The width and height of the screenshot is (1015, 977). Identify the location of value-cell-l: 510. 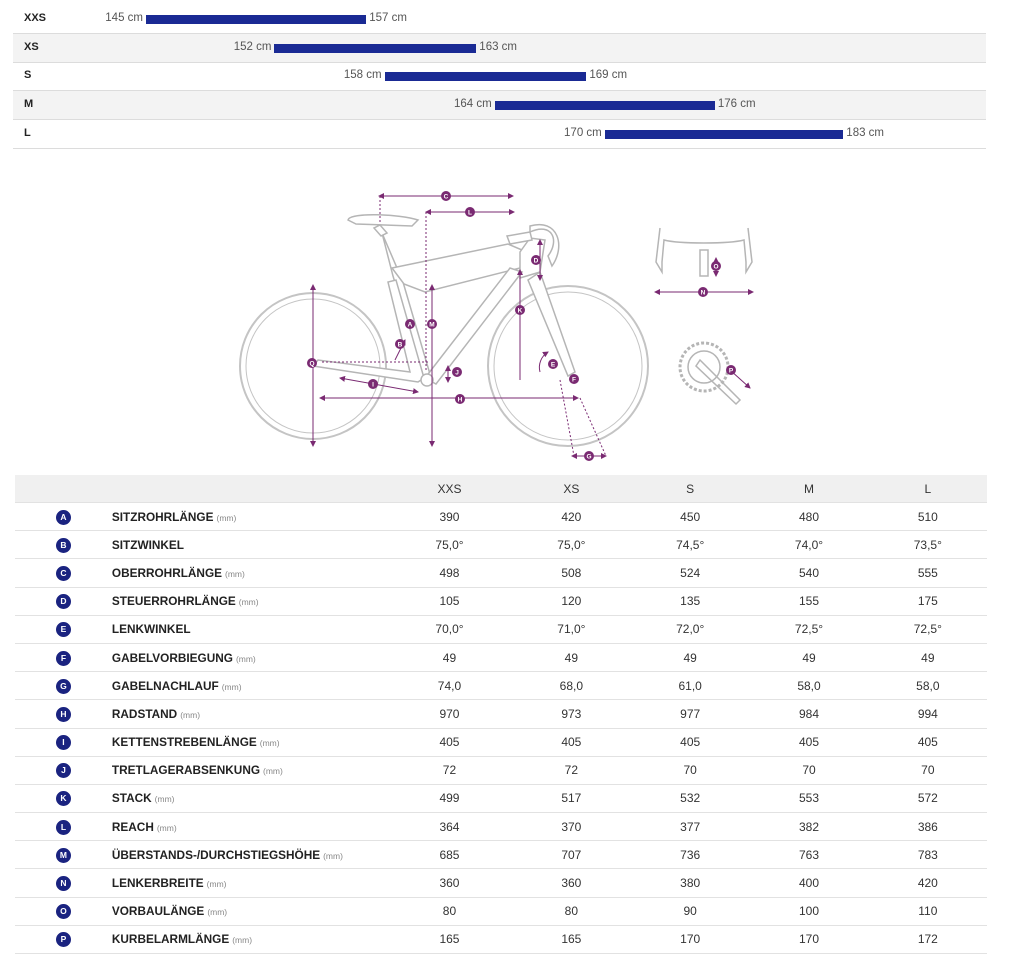
(927, 516).